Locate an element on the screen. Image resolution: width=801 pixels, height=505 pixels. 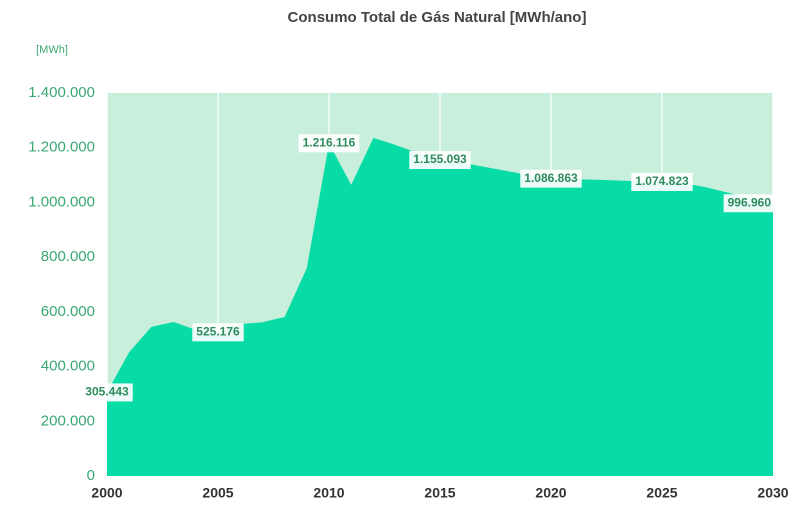
value-label: 1.216.116 is located at coordinates (329, 142).